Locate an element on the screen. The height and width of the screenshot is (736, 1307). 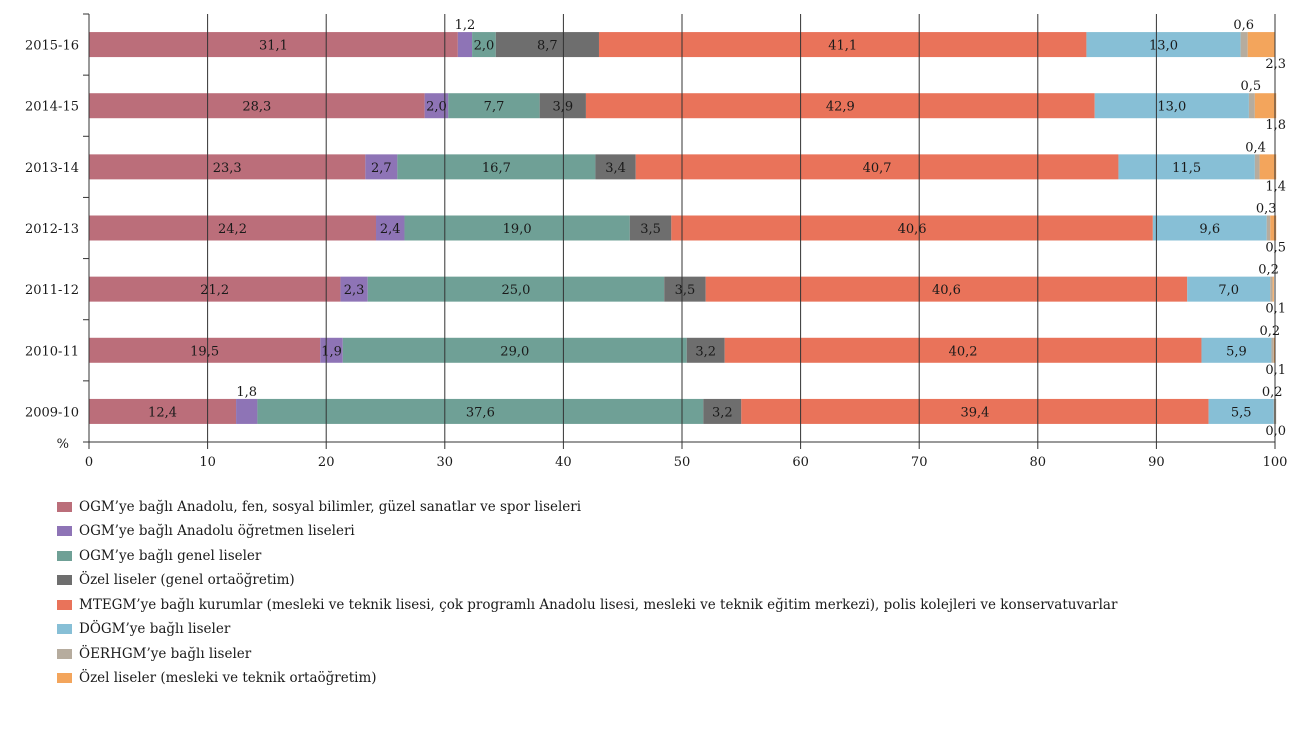
data-label: 41,1 is located at coordinates (842, 46).